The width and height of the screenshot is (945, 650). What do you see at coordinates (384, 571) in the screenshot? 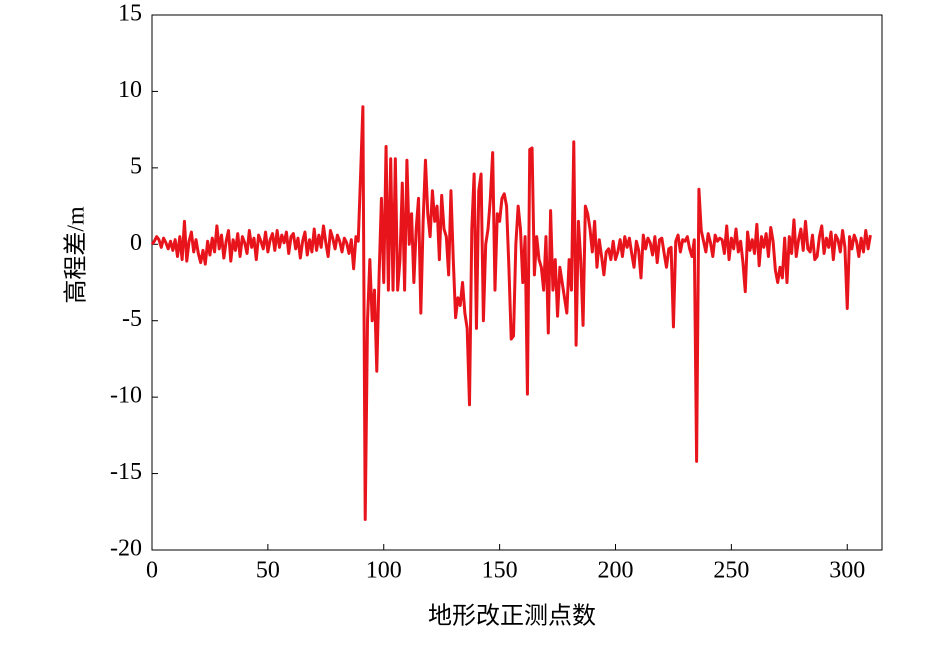
I see `x-tick-label: 100` at bounding box center [384, 571].